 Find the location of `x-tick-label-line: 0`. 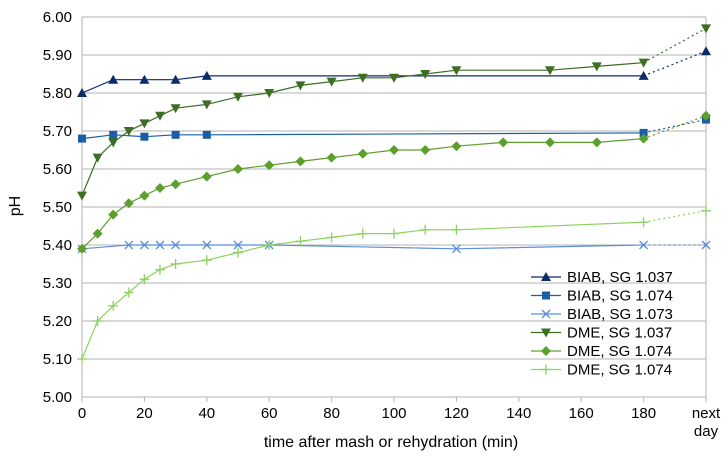

x-tick-label-line: 0 is located at coordinates (82, 413).